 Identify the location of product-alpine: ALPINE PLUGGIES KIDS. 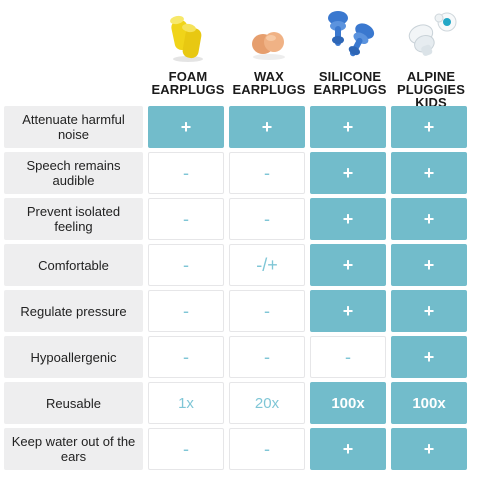
(431, 56).